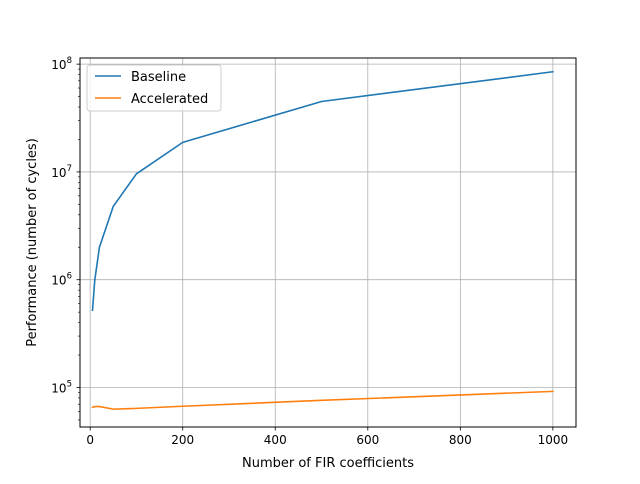 This screenshot has height=484, width=640. Describe the element at coordinates (322, 400) in the screenshot. I see `series-line-accelerated` at that location.